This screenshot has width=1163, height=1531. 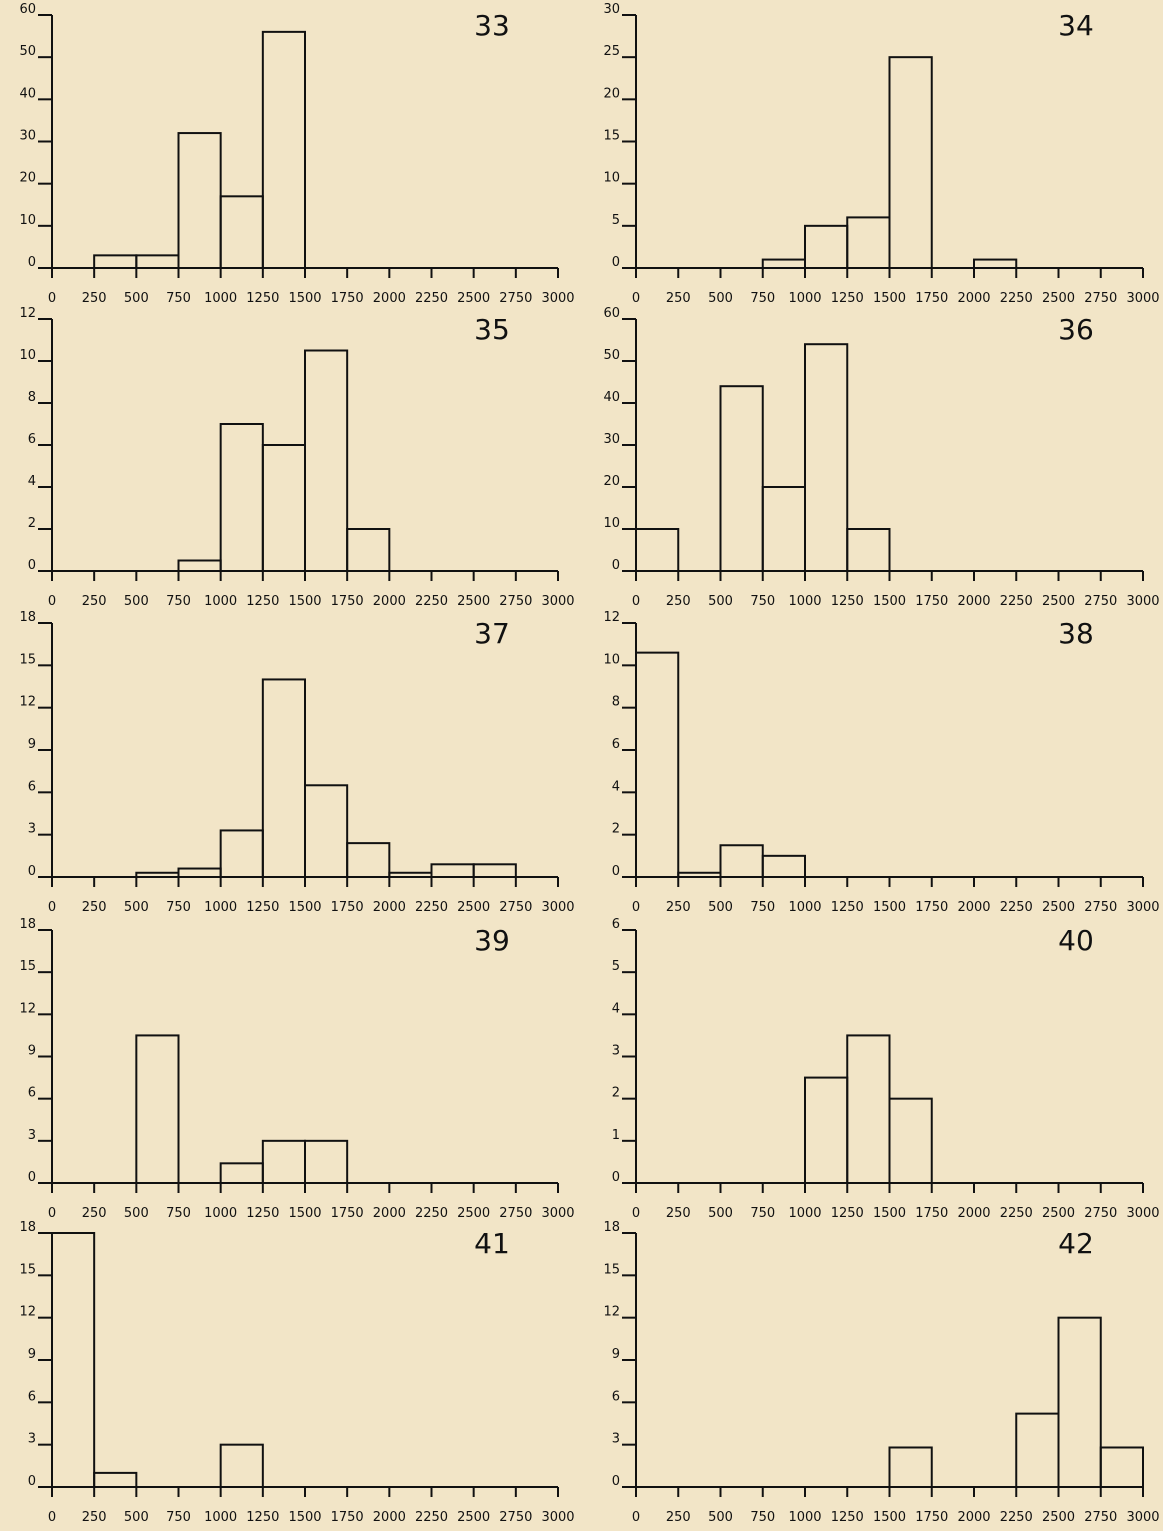 What do you see at coordinates (32, 481) in the screenshot?
I see `y-tick-label: 4` at bounding box center [32, 481].